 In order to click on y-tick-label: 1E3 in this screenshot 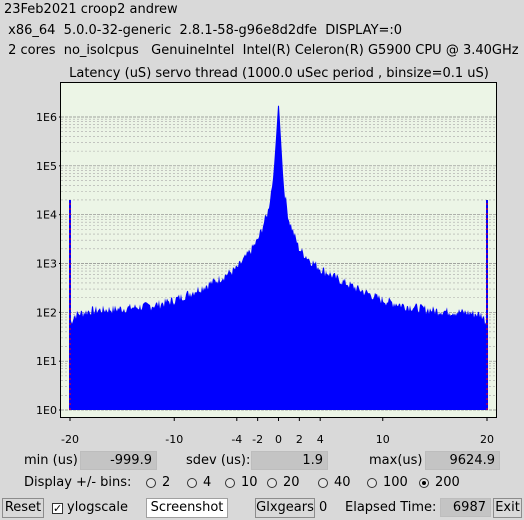, I will do `click(46, 264)`.